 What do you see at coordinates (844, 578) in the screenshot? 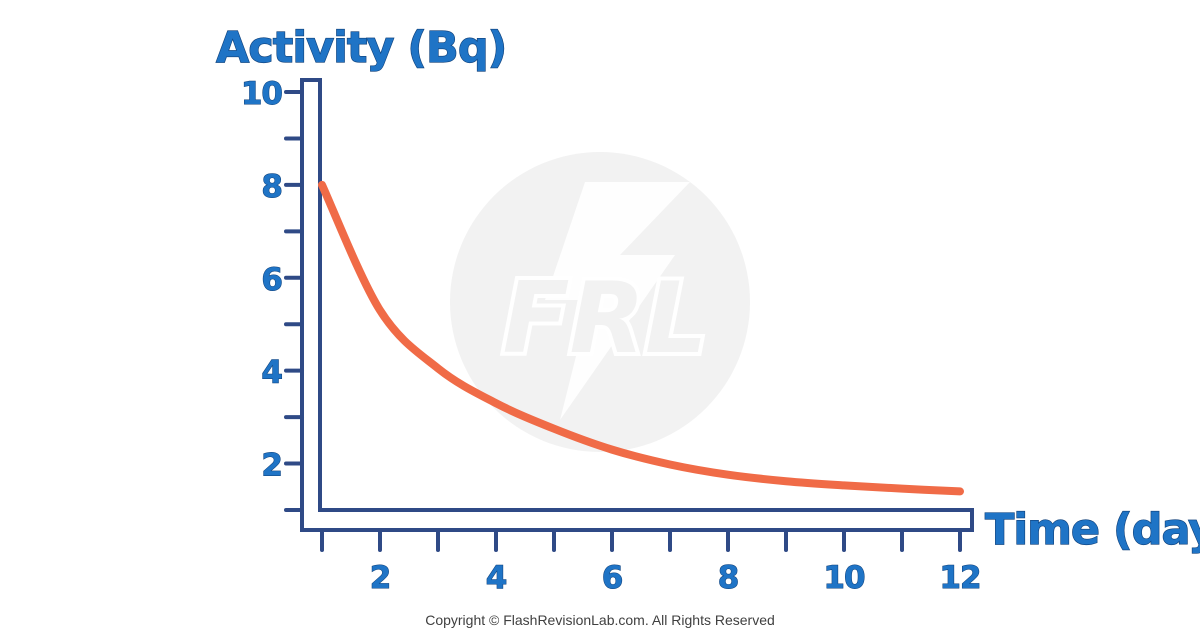
I see `x-tick-label: 10` at bounding box center [844, 578].